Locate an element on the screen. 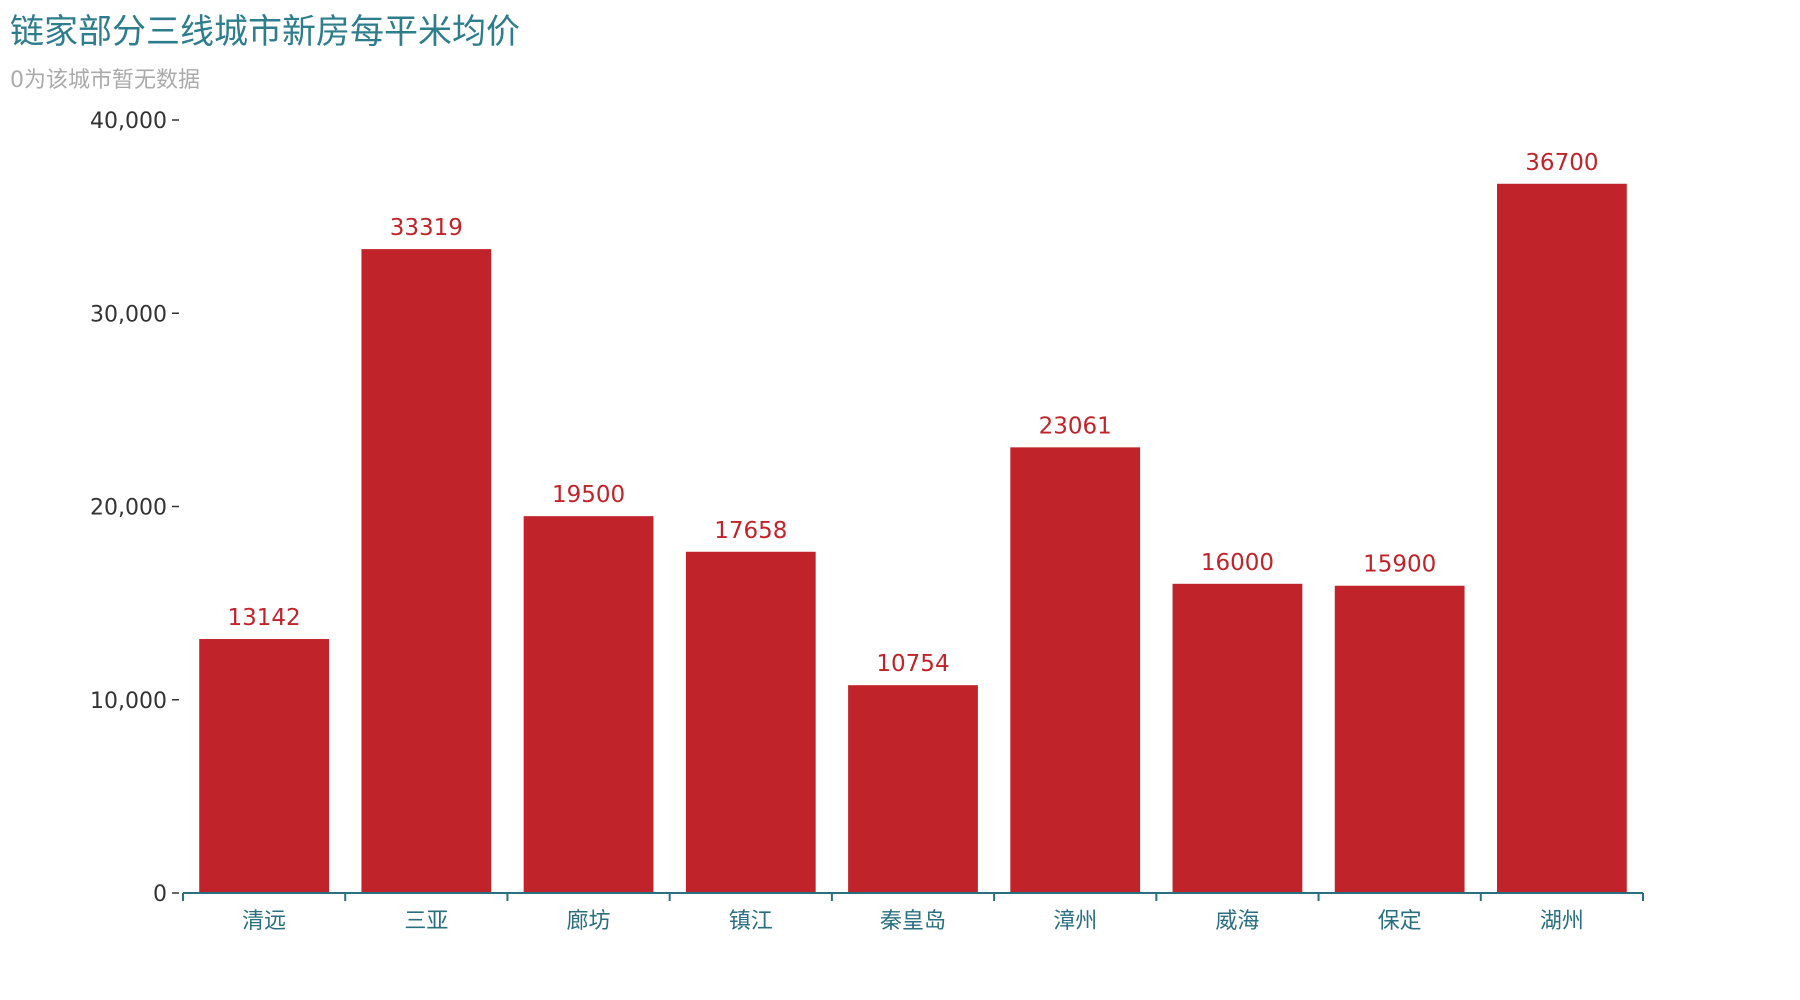 This screenshot has height=1000, width=1800. data-label: 13142 is located at coordinates (264, 618).